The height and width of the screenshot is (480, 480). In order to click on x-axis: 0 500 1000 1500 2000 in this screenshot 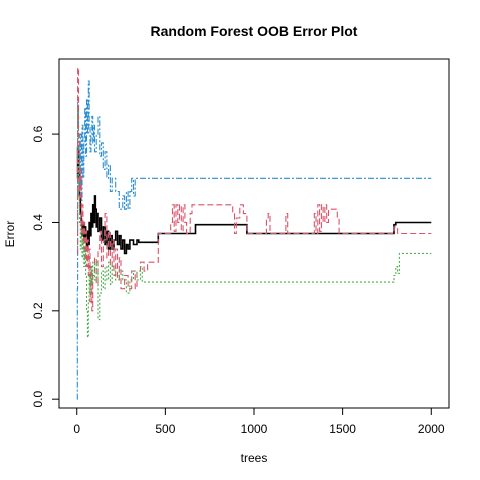, I will do `click(259, 421)`.